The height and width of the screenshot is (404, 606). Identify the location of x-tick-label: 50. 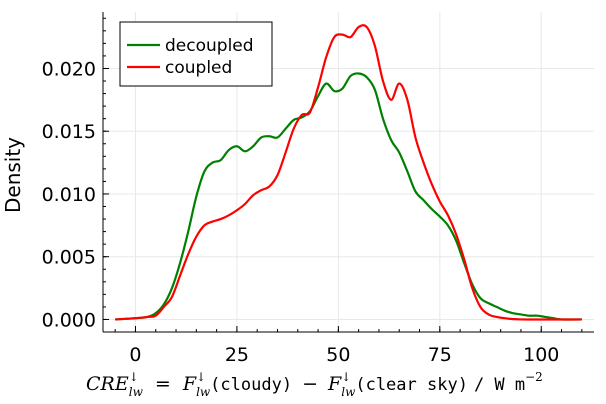
(338, 355).